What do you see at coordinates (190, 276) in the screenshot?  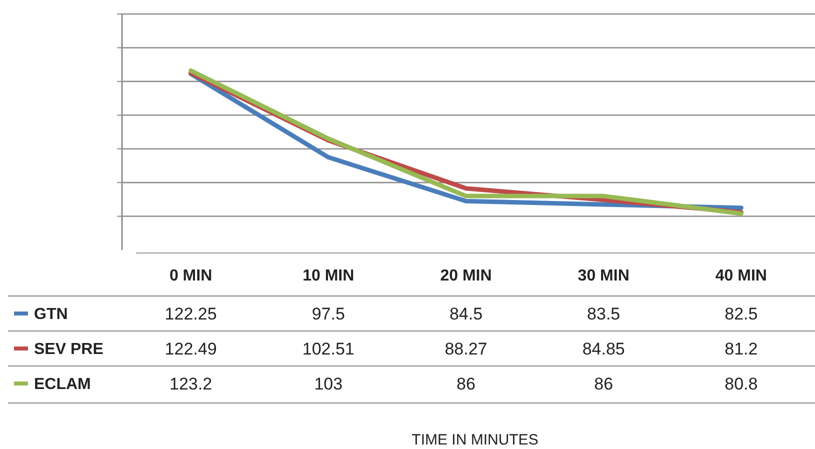 I see `x-tick-label: 0 MIN` at bounding box center [190, 276].